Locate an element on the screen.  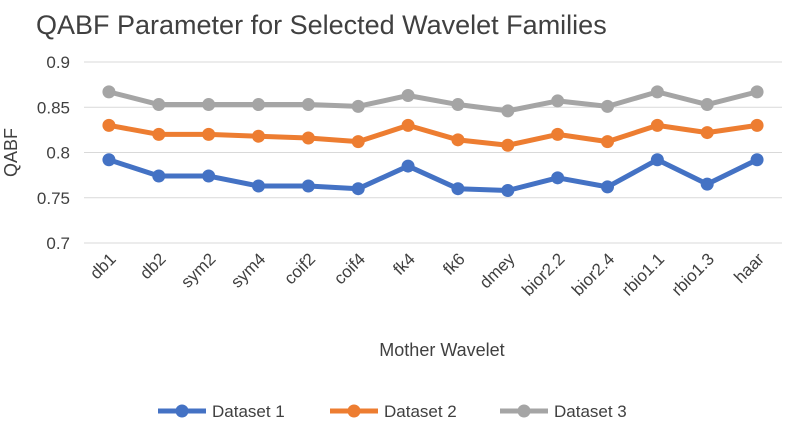
y-axis-ticks: 0.7 0.75 0.8 0.85 0.9 is located at coordinates (53, 153).